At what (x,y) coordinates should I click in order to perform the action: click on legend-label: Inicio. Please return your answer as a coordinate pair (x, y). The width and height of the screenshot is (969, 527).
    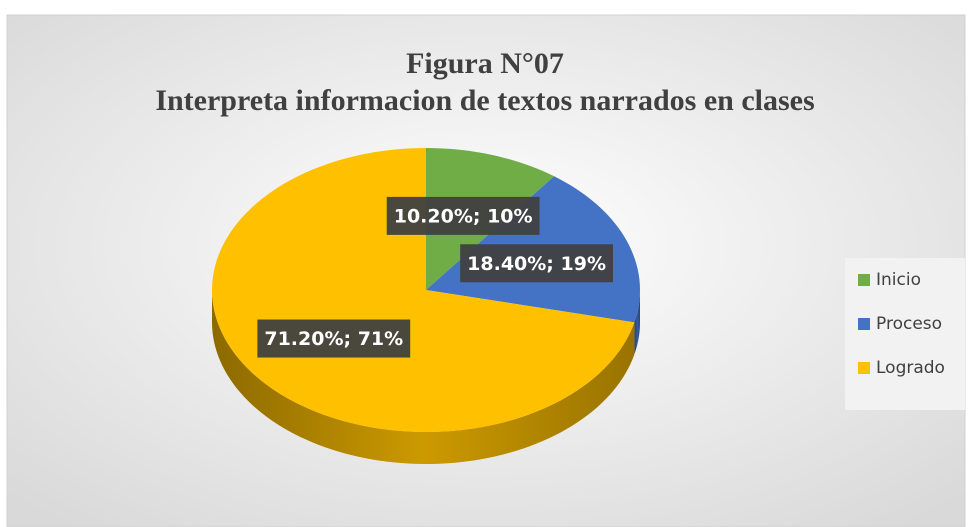
    Looking at the image, I should click on (898, 280).